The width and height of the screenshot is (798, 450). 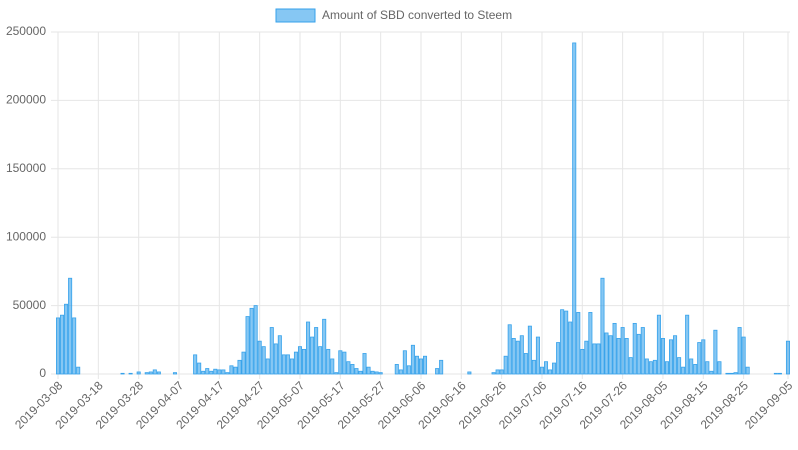 What do you see at coordinates (769, 405) in the screenshot?
I see `x-tick-label: 2019-09-05` at bounding box center [769, 405].